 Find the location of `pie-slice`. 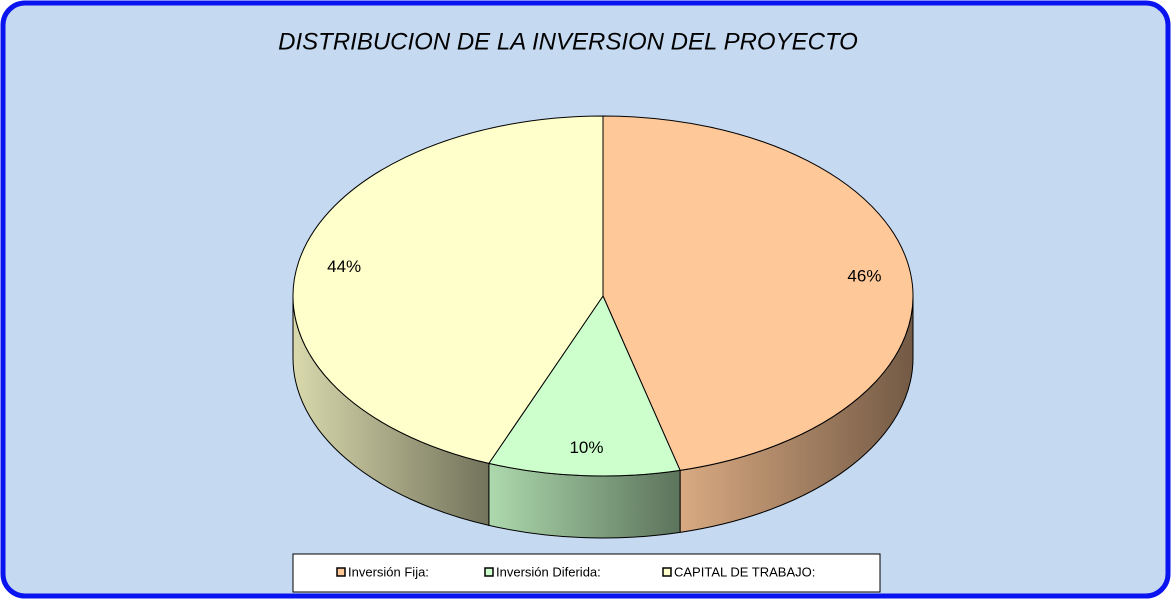

pie-slice is located at coordinates (584, 385).